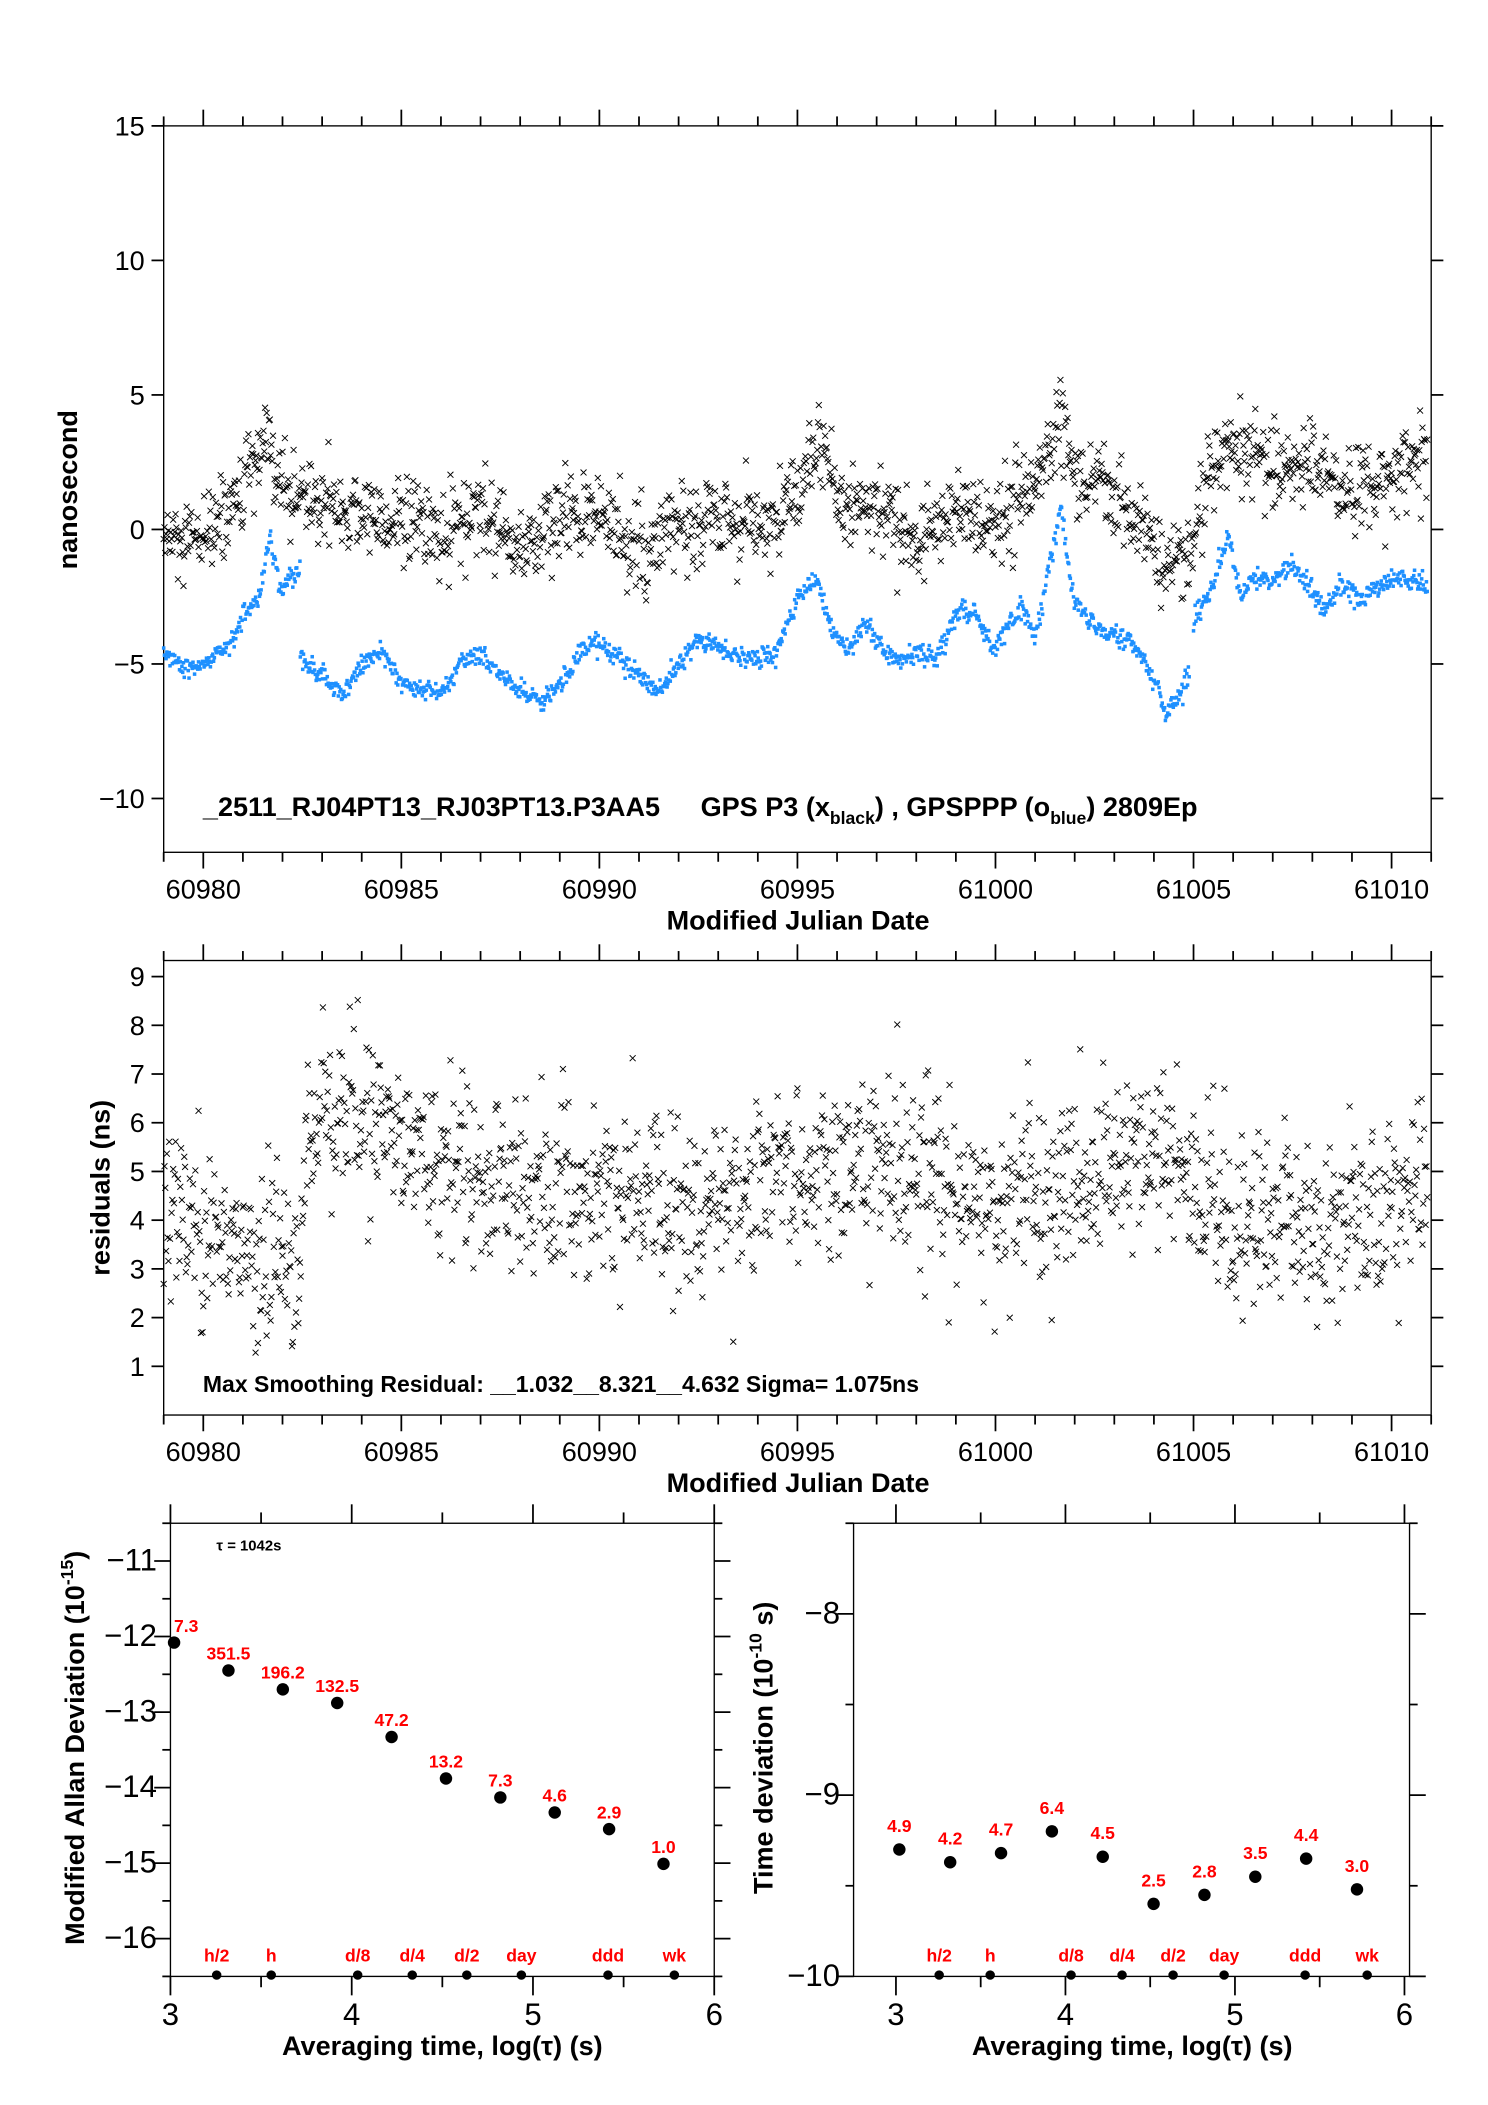 This screenshot has width=1488, height=2105. Describe the element at coordinates (797, 1452) in the screenshot. I see `x-tick-label: 60995` at that location.